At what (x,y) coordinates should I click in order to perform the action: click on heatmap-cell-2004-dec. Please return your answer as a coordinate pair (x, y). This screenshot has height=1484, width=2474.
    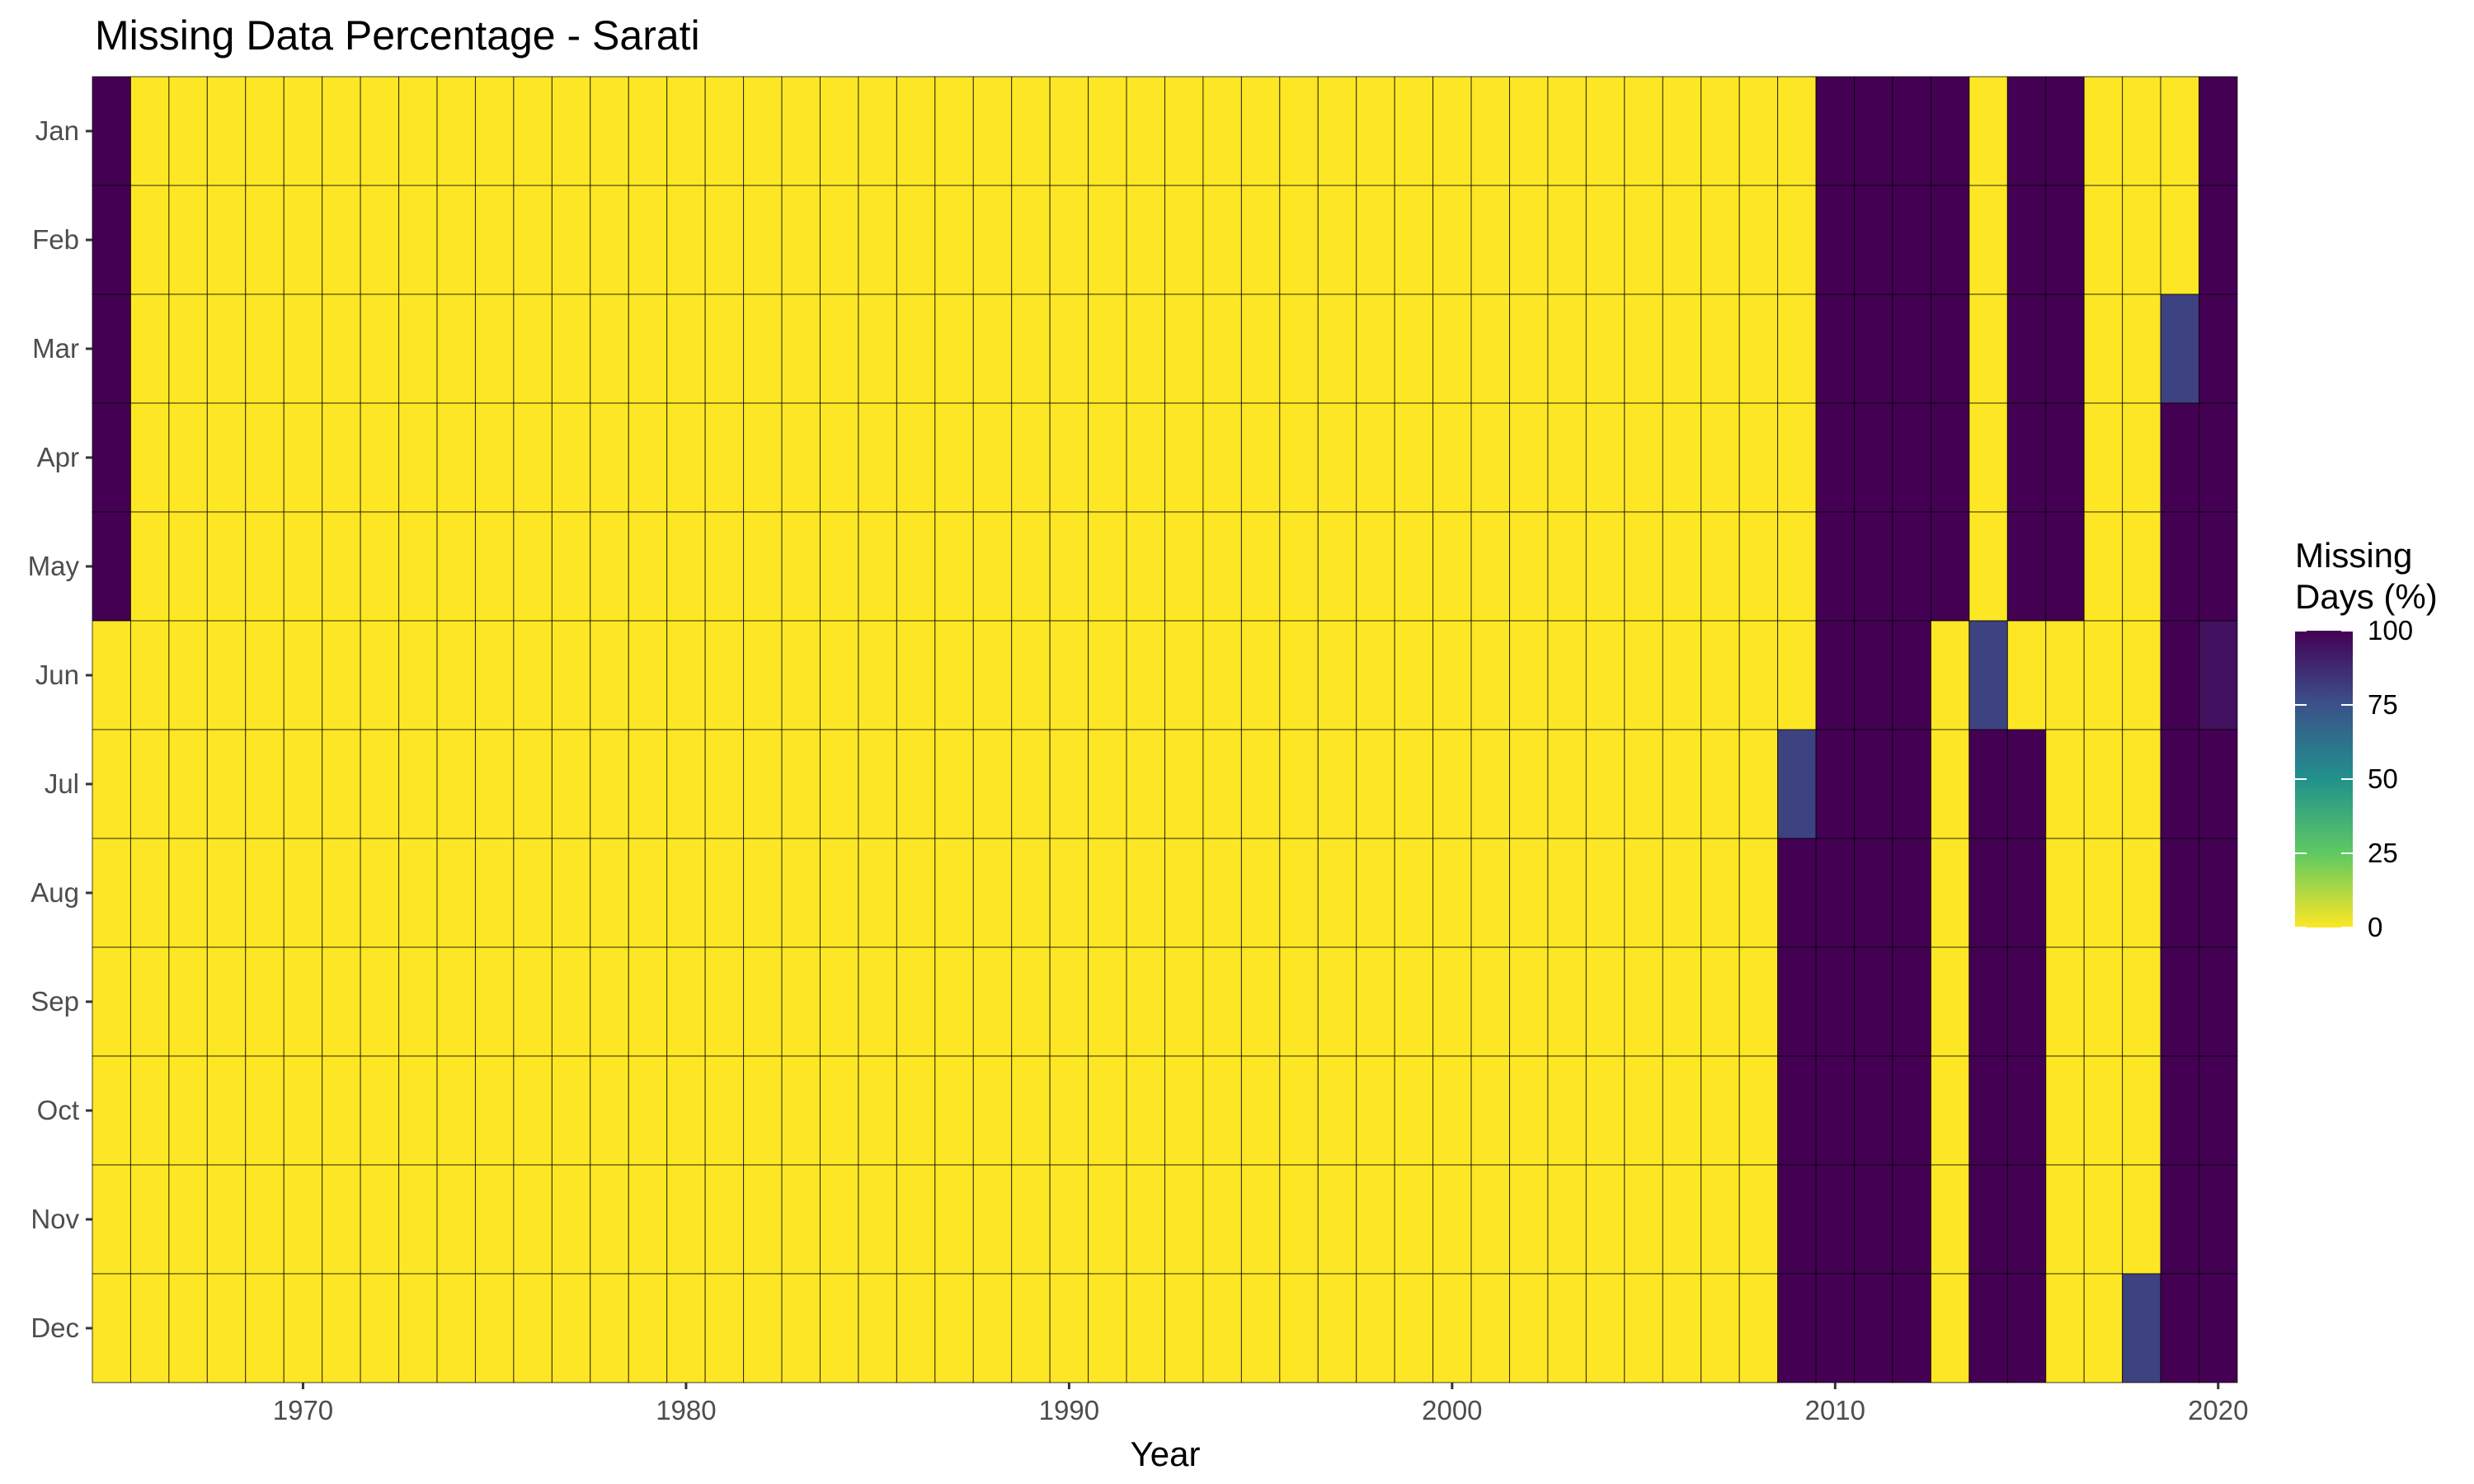
    Looking at the image, I should click on (1605, 1328).